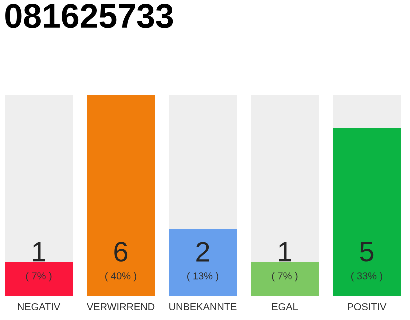 This screenshot has height=320, width=410. I want to click on x-tick-label: VERWIRREND, so click(120, 307).